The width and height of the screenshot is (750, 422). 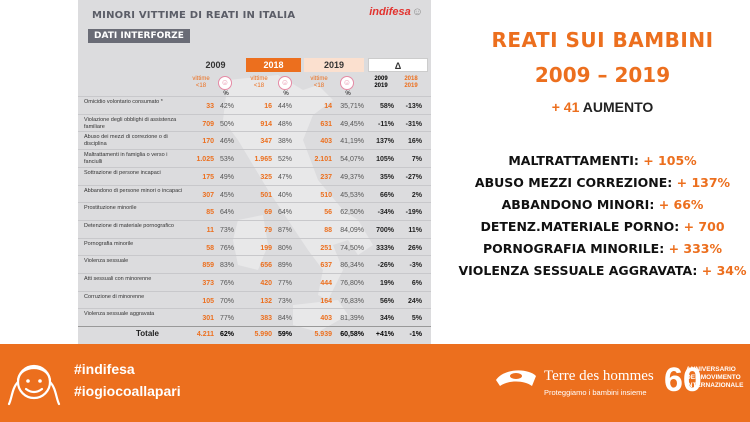 What do you see at coordinates (724, 270) in the screenshot?
I see `stat-value: + 34%` at bounding box center [724, 270].